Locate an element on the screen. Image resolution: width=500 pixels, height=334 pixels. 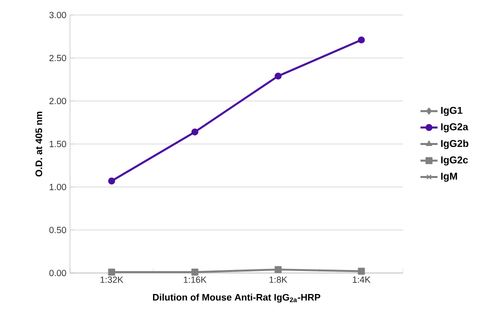
y-axis-title: O.D. at 405 nm is located at coordinates (38, 144).